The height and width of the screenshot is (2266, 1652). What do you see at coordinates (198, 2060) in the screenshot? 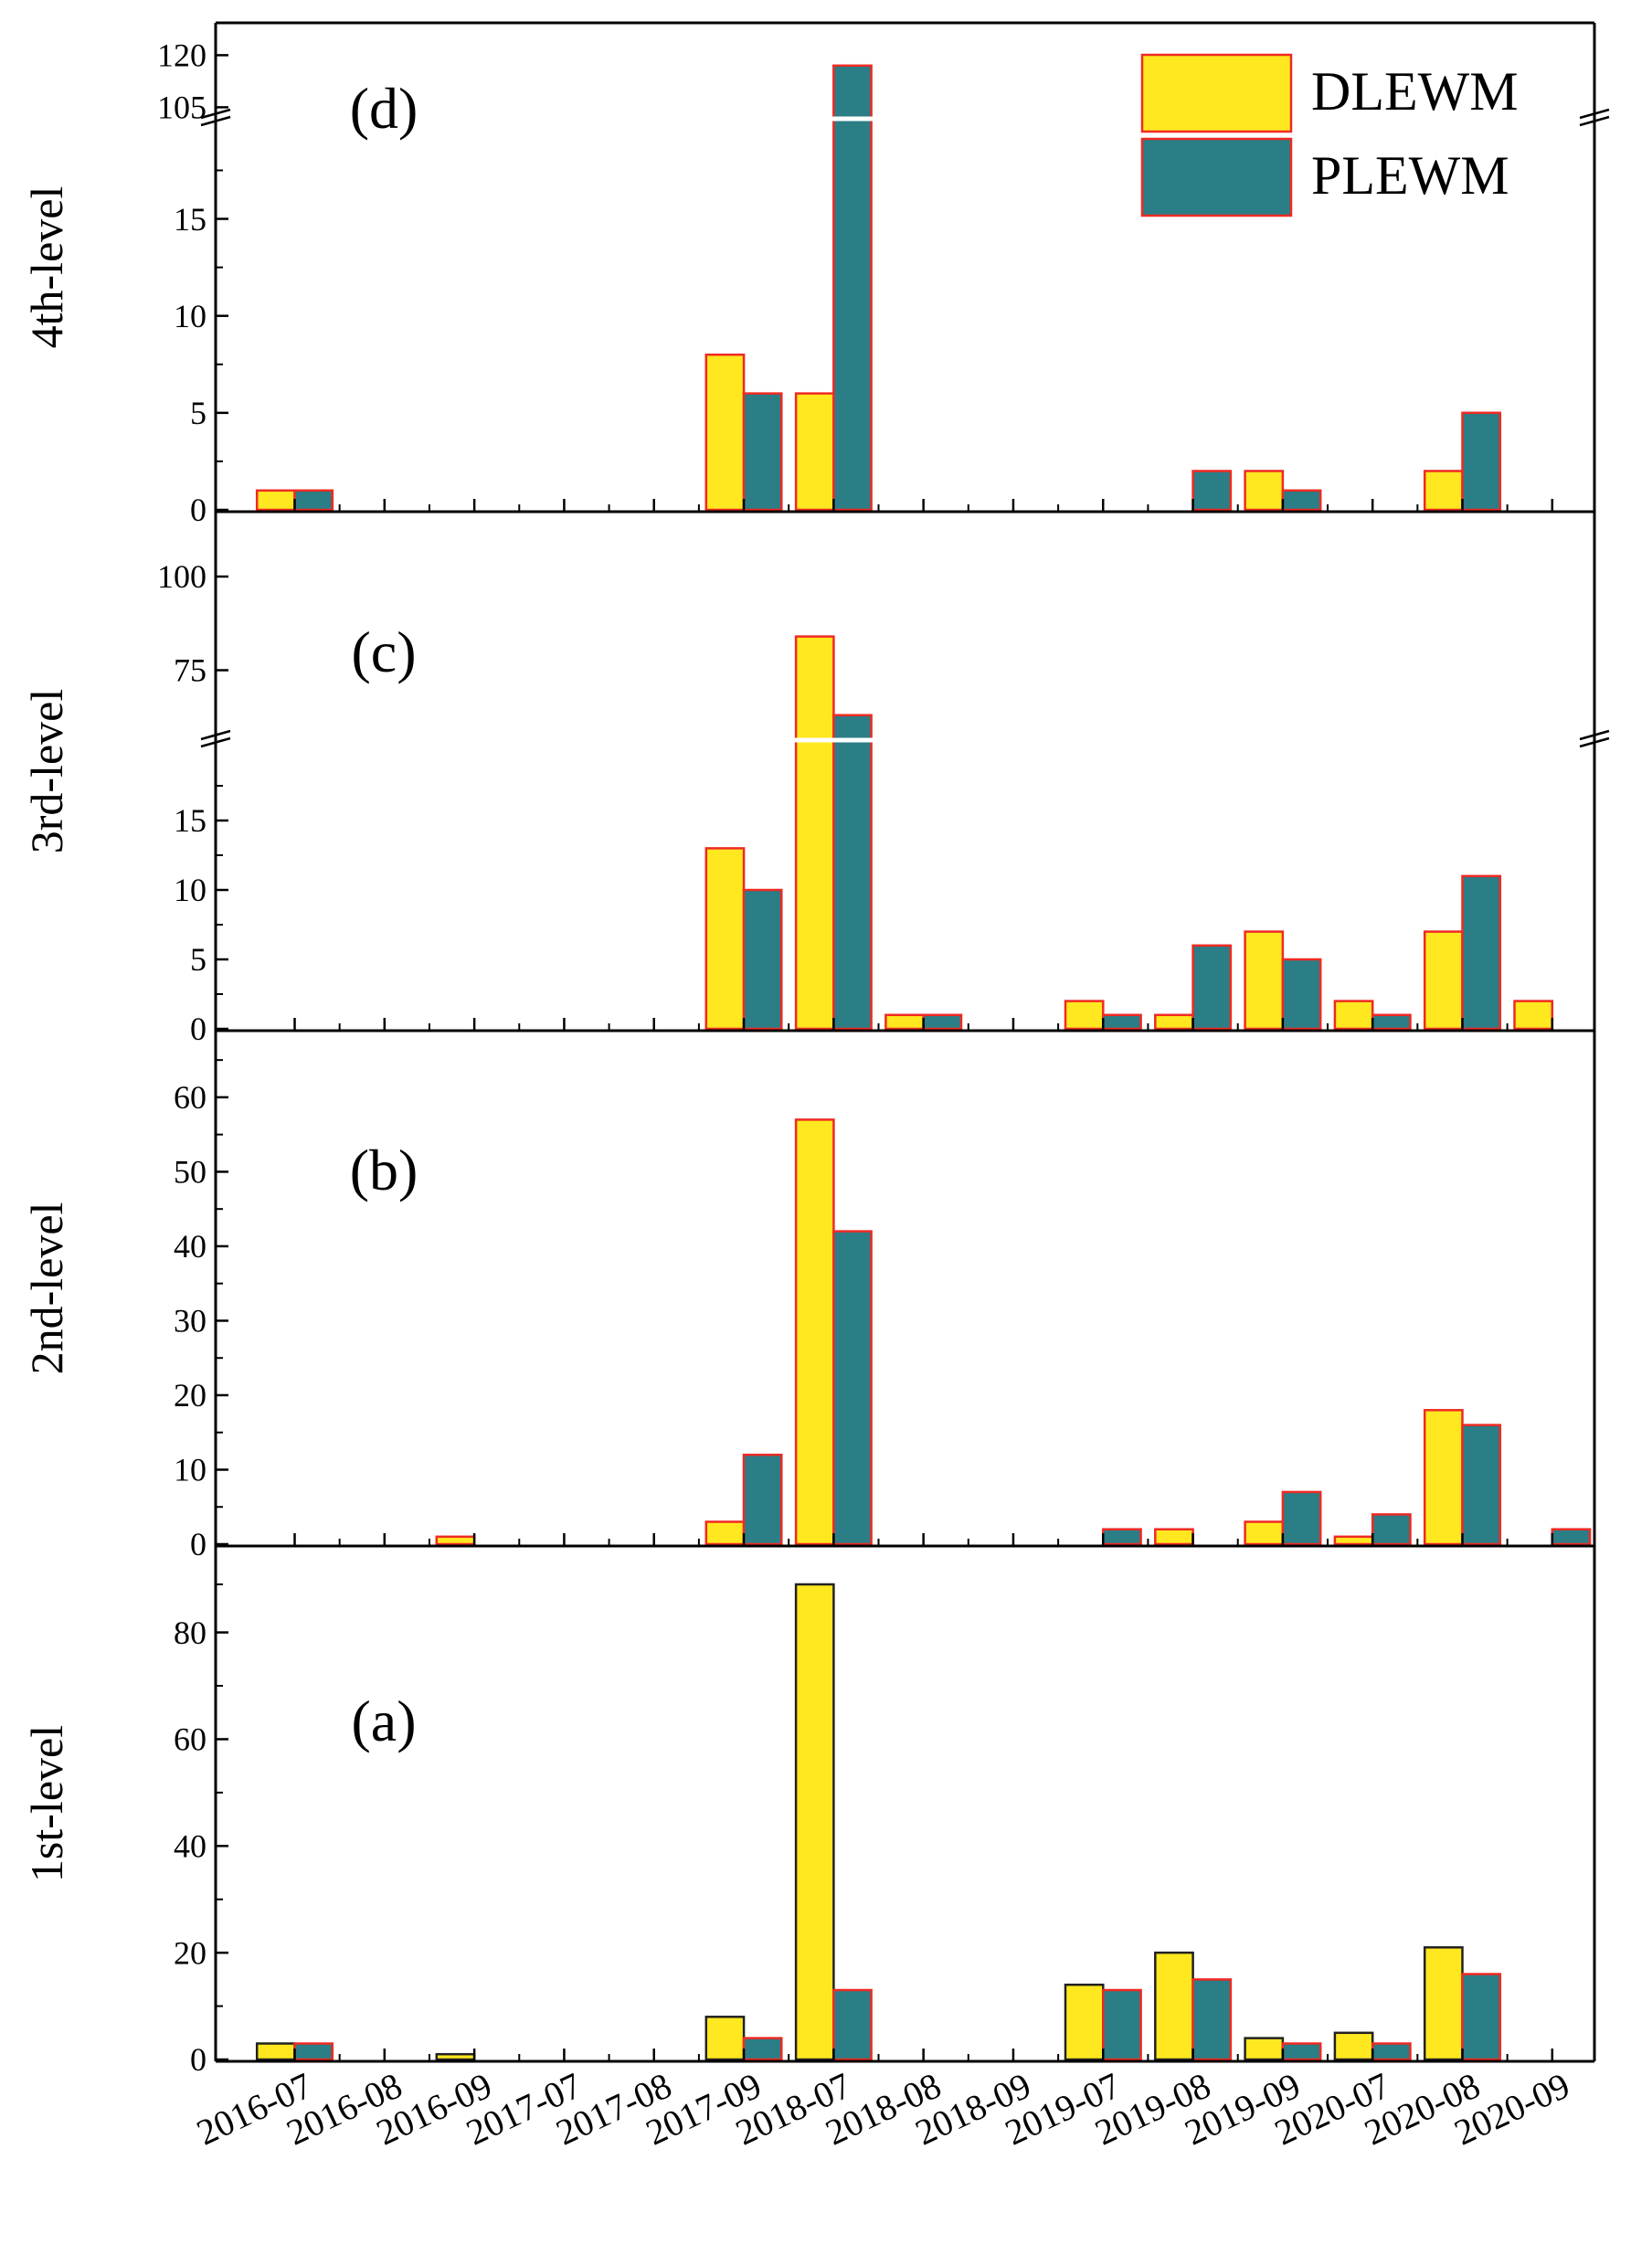
I see `y-tick-label-a-0: 0` at bounding box center [198, 2060].